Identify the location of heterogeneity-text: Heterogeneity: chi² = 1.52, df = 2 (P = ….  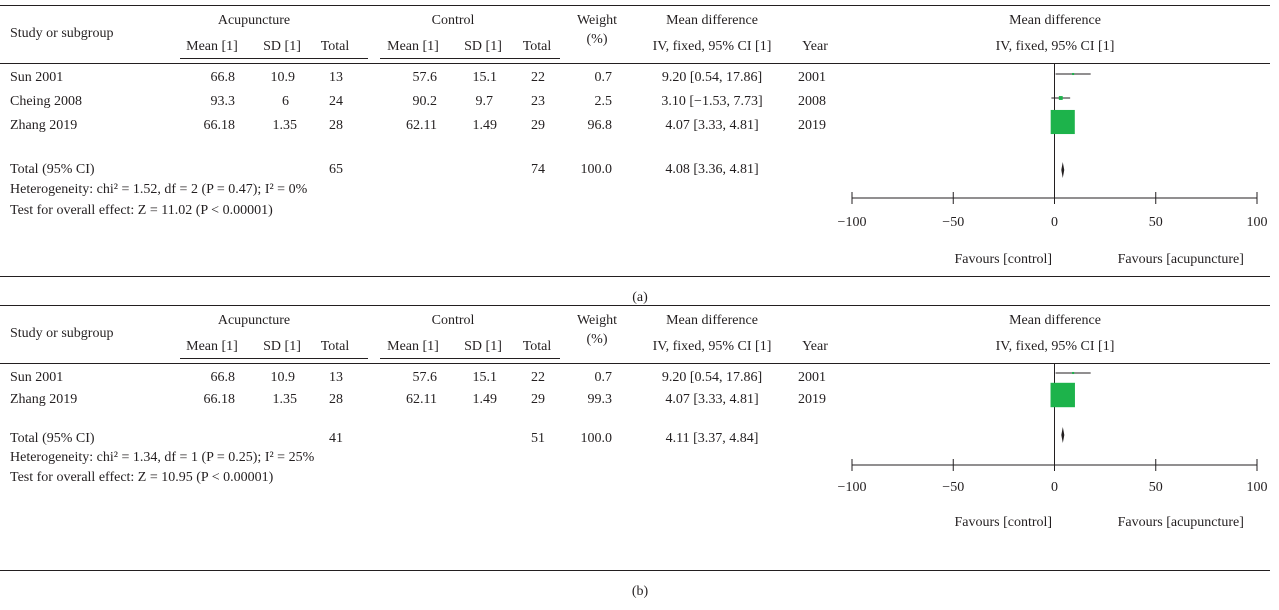
(159, 189).